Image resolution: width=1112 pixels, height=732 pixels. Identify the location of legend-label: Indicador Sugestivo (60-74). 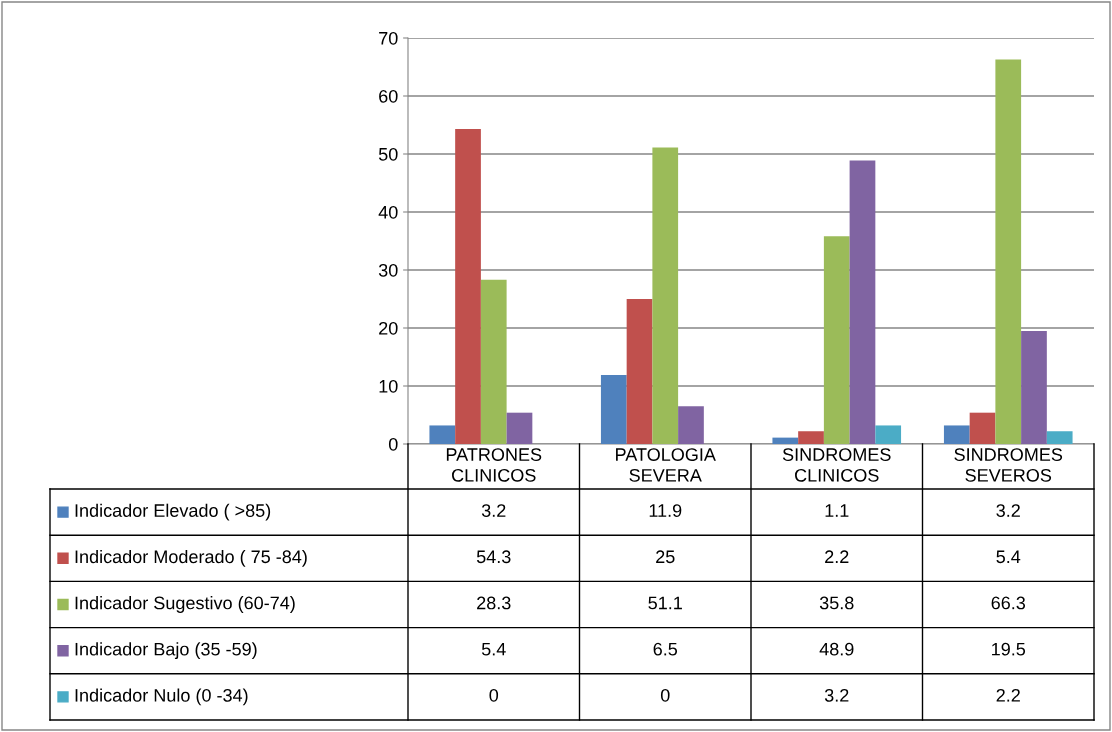
(185, 604).